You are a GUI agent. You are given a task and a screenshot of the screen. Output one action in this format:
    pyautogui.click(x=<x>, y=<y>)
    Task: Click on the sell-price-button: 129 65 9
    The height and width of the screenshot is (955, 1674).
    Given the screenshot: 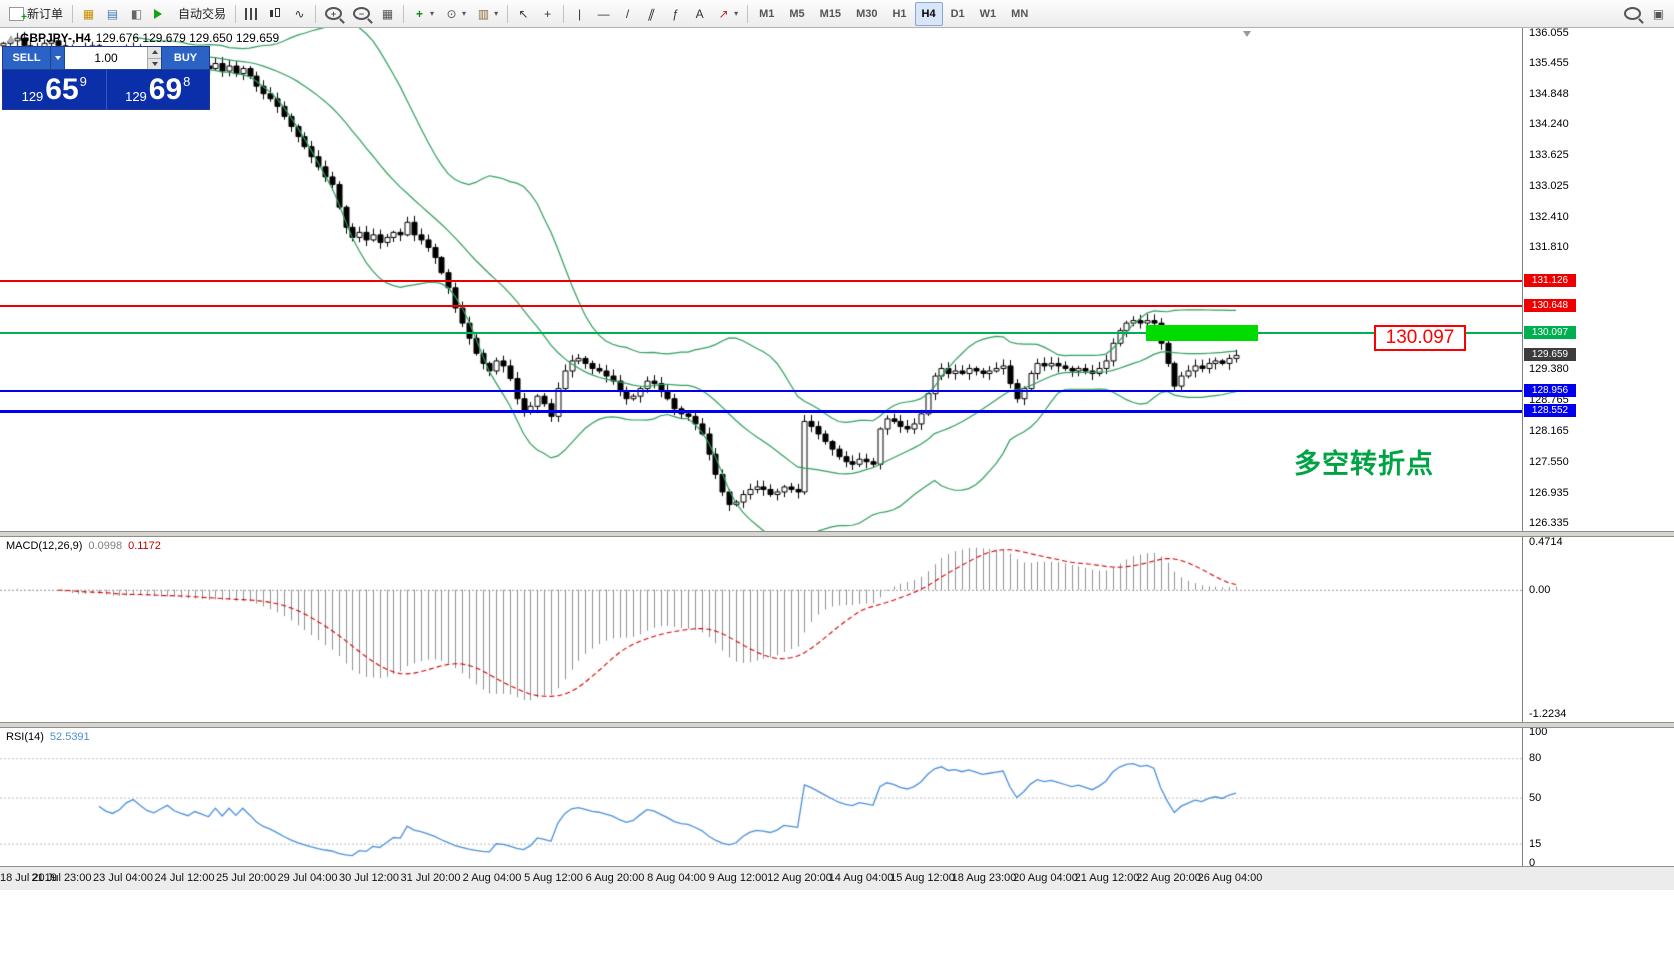 What is the action you would take?
    pyautogui.click(x=54, y=90)
    